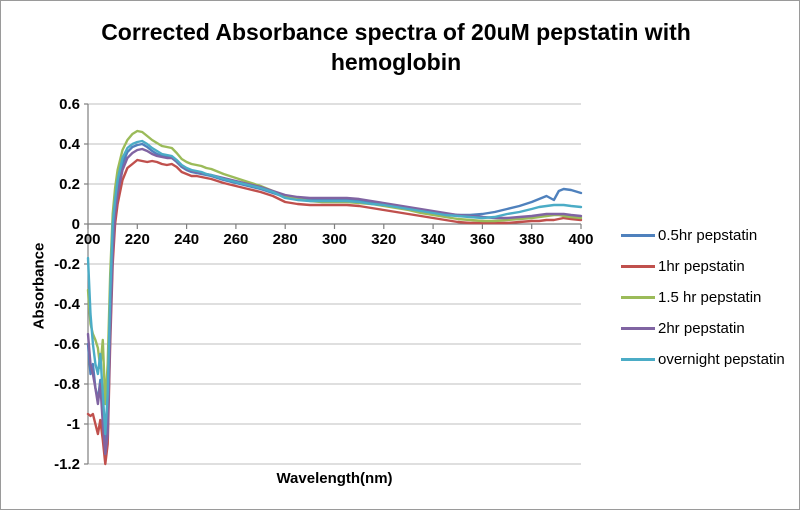 The height and width of the screenshot is (510, 800). I want to click on x-tick-label: 280, so click(285, 239).